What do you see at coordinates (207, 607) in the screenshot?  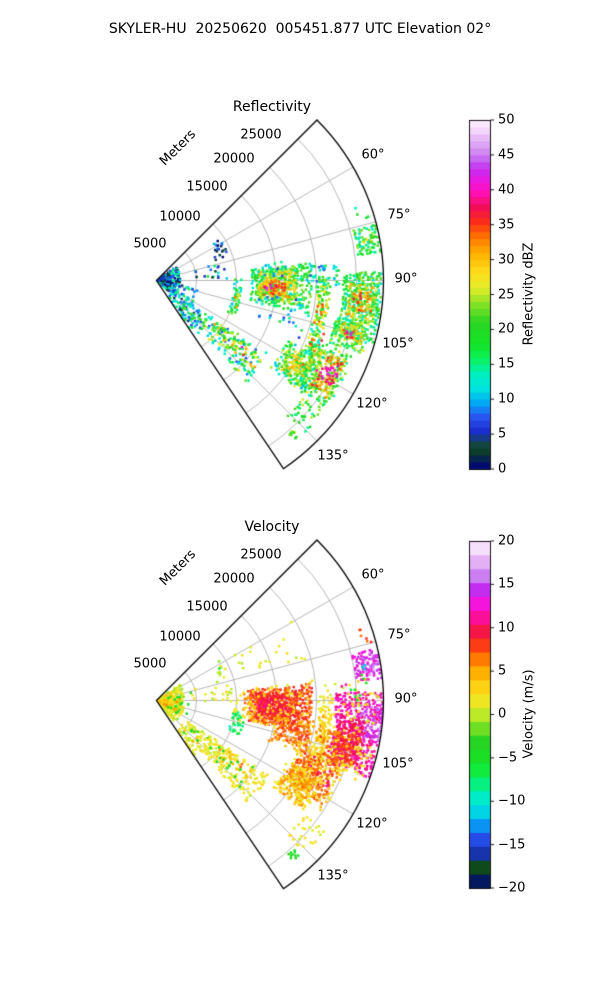 I see `velocity-range-tick-15000: 15000` at bounding box center [207, 607].